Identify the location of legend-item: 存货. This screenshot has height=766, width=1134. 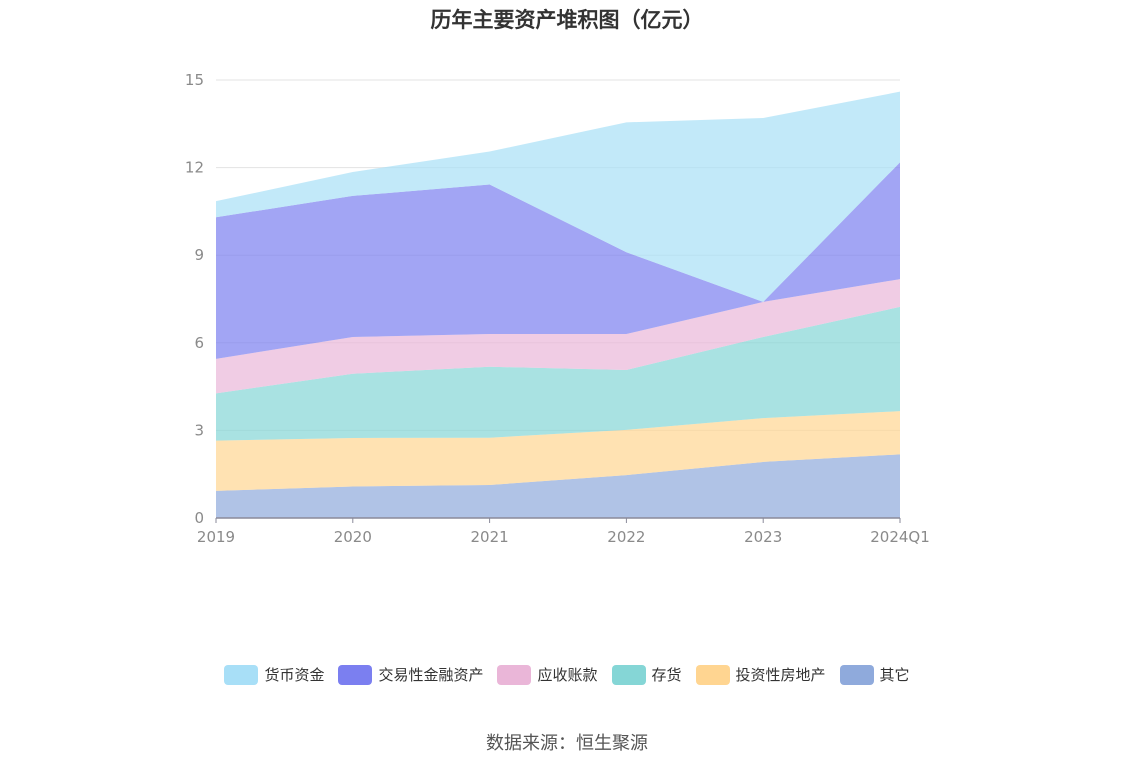
(646, 674).